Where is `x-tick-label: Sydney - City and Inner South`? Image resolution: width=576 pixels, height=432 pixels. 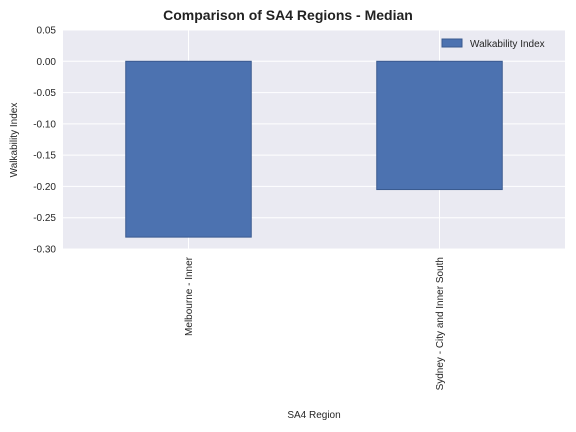 x-tick-label: Sydney - City and Inner South is located at coordinates (440, 323).